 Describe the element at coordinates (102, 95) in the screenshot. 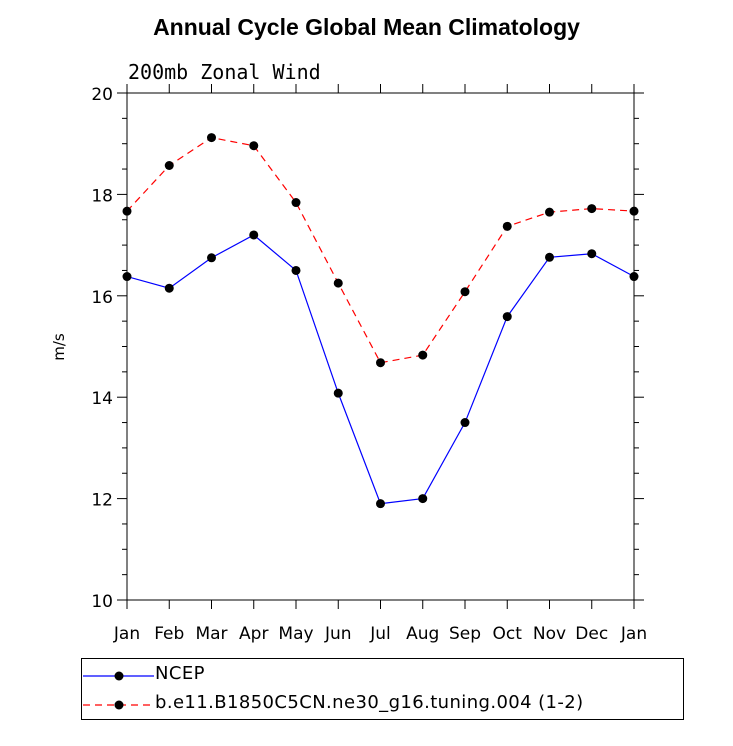

I see `y-tick-label: 20` at that location.